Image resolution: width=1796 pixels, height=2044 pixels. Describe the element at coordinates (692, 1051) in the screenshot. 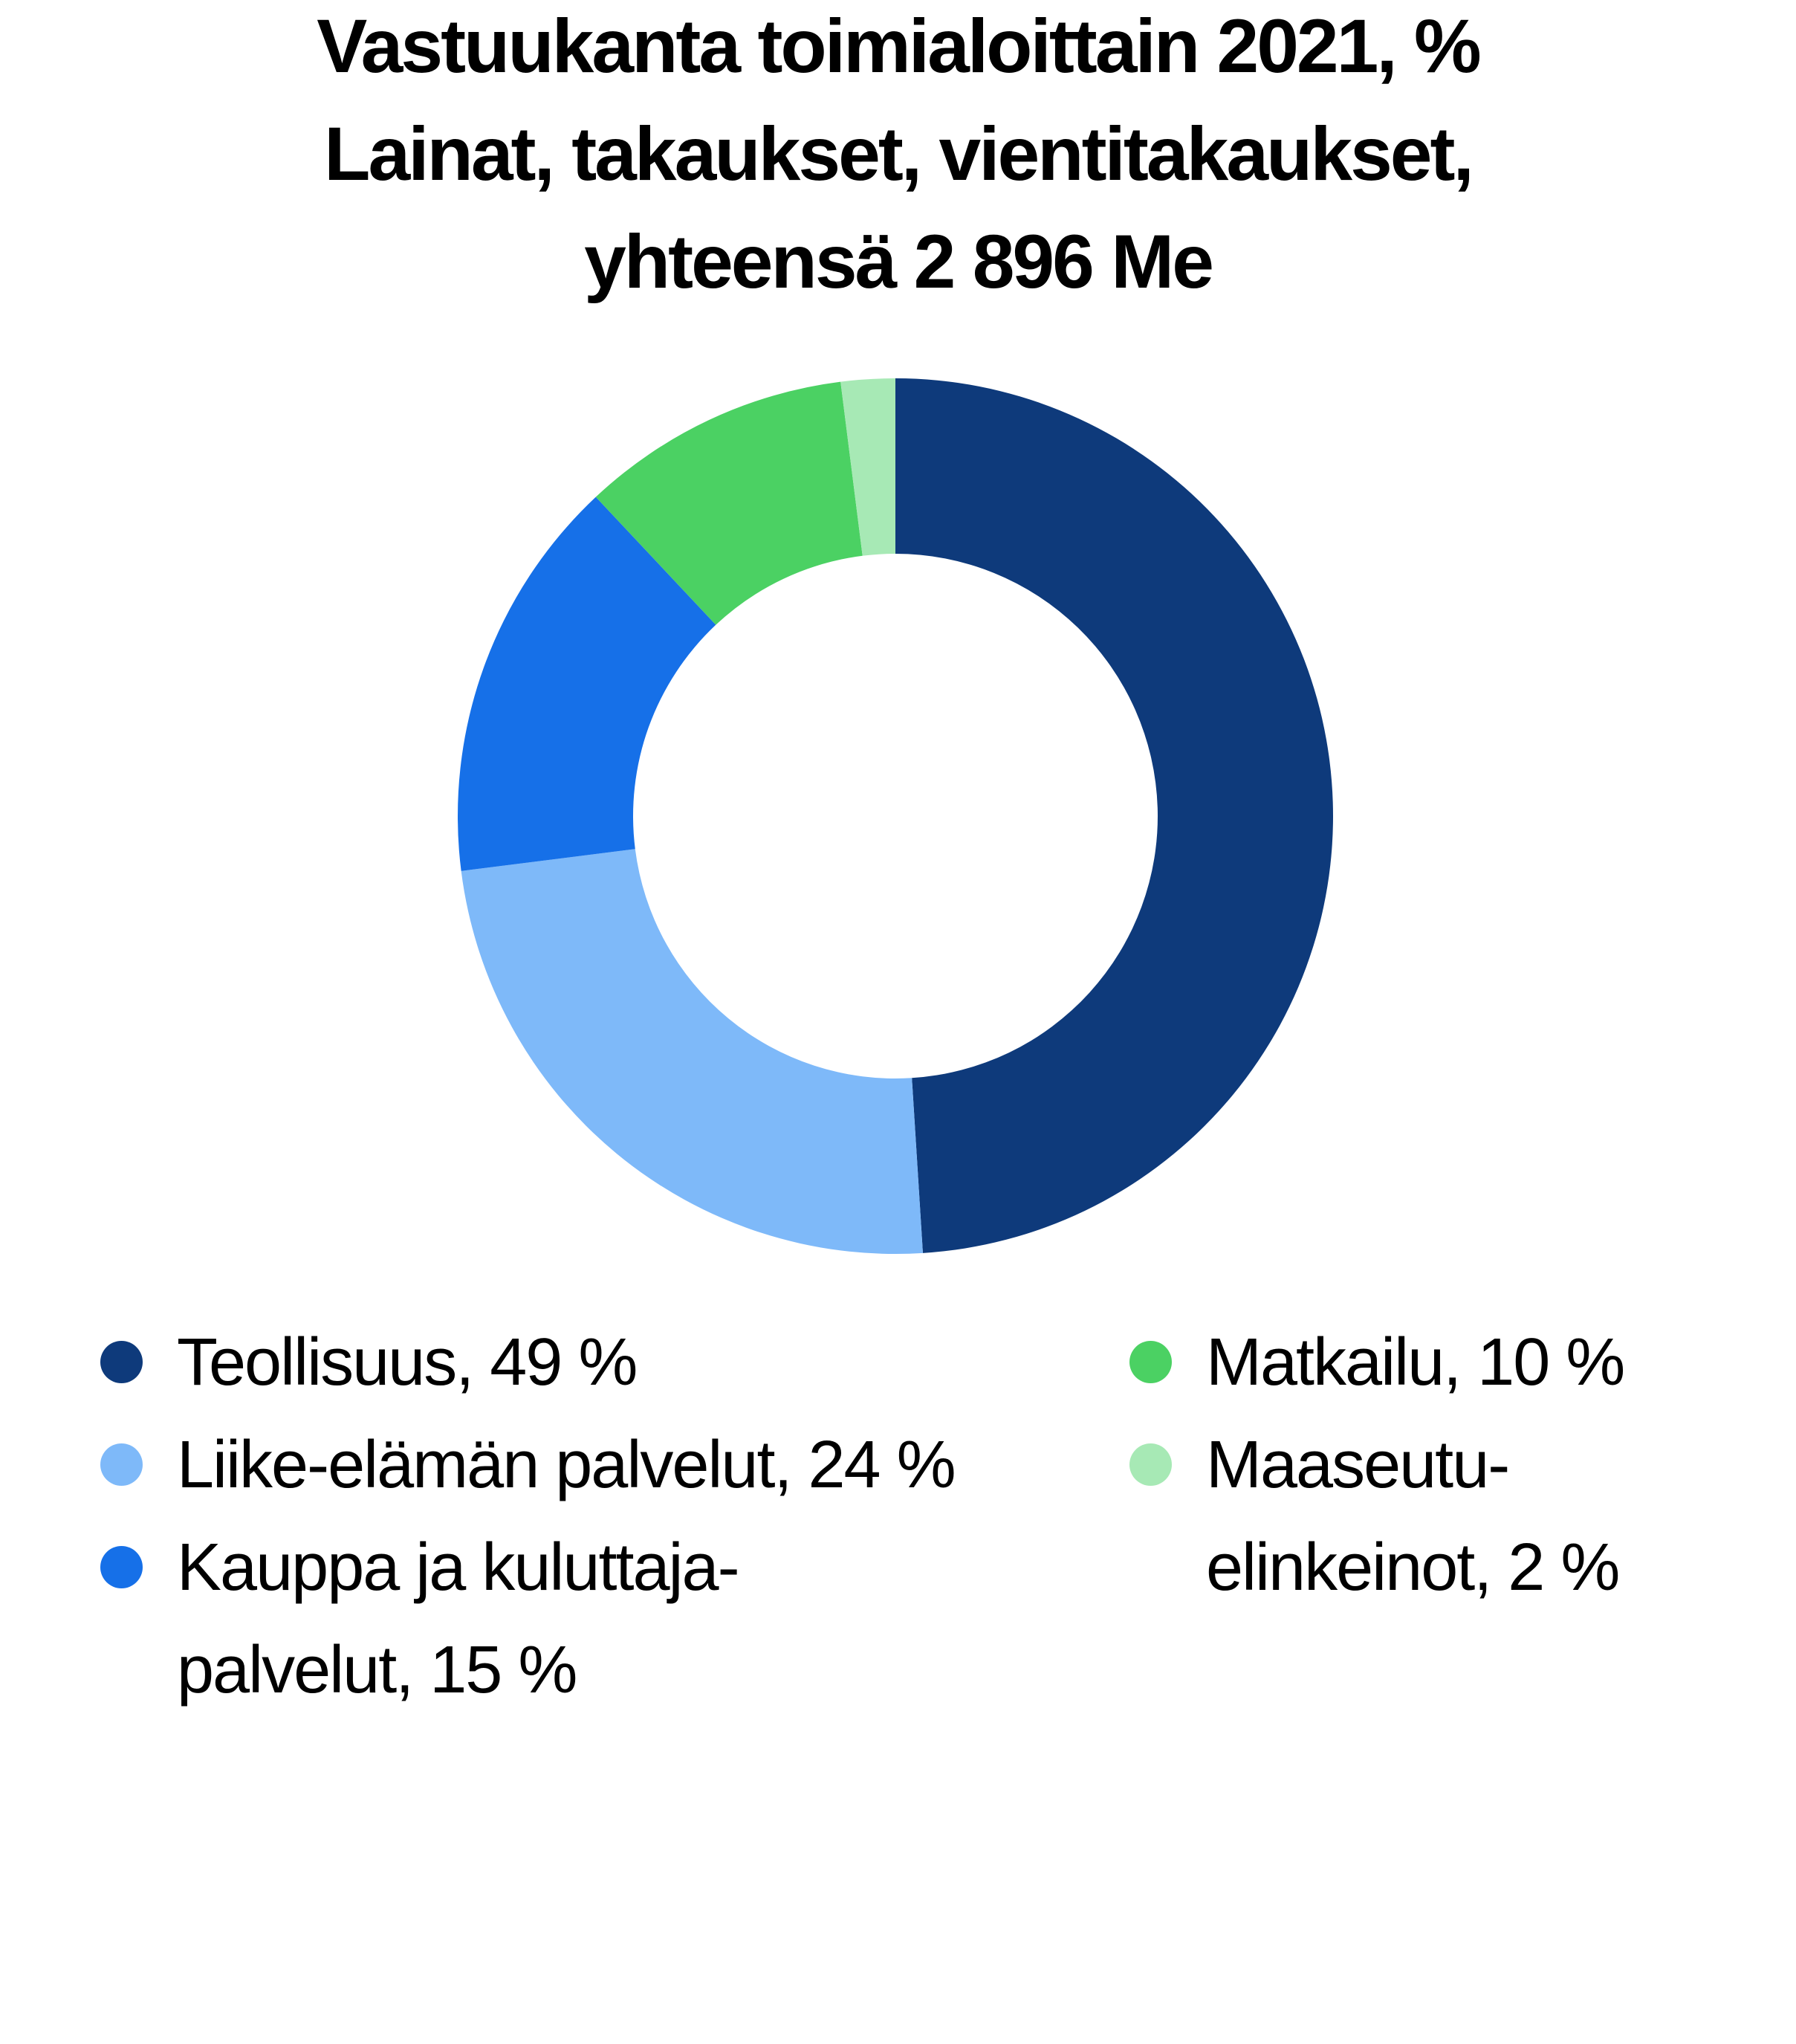

I see `donut-segment-liike-elaman-palvelut` at that location.